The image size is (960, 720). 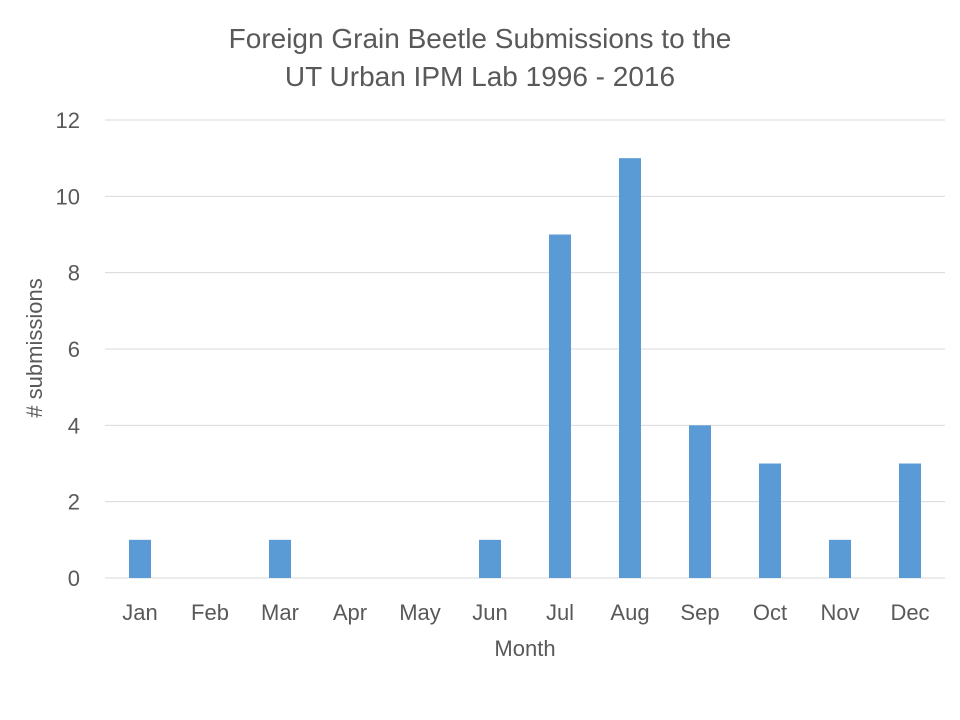 What do you see at coordinates (770, 520) in the screenshot?
I see `bar-oct` at bounding box center [770, 520].